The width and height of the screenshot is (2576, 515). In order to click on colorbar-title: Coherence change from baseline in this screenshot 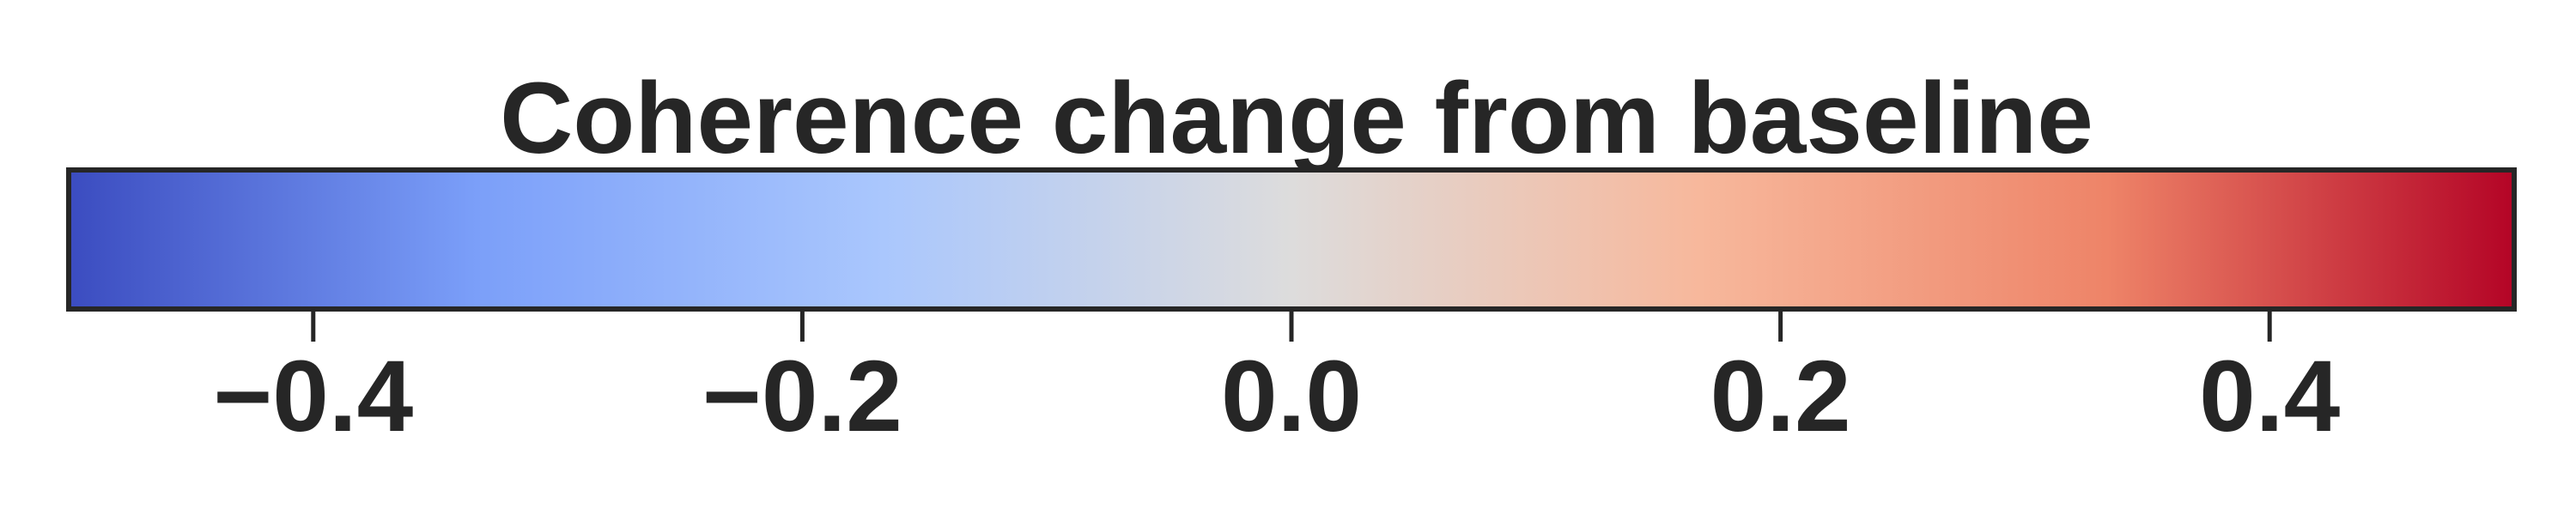, I will do `click(1297, 118)`.